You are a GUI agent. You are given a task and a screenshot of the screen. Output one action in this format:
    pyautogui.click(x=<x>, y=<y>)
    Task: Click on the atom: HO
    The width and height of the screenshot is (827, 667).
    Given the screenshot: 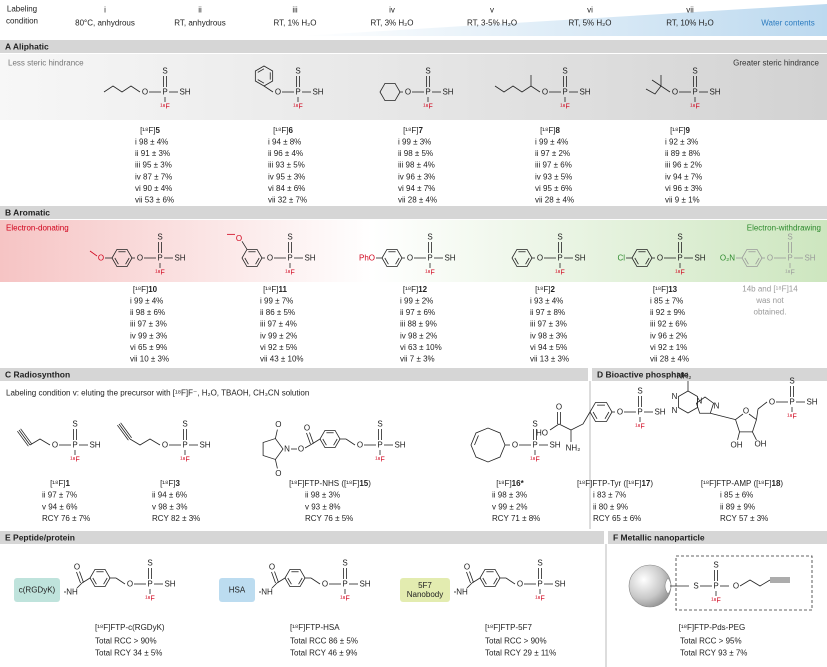 What is the action you would take?
    pyautogui.click(x=542, y=433)
    